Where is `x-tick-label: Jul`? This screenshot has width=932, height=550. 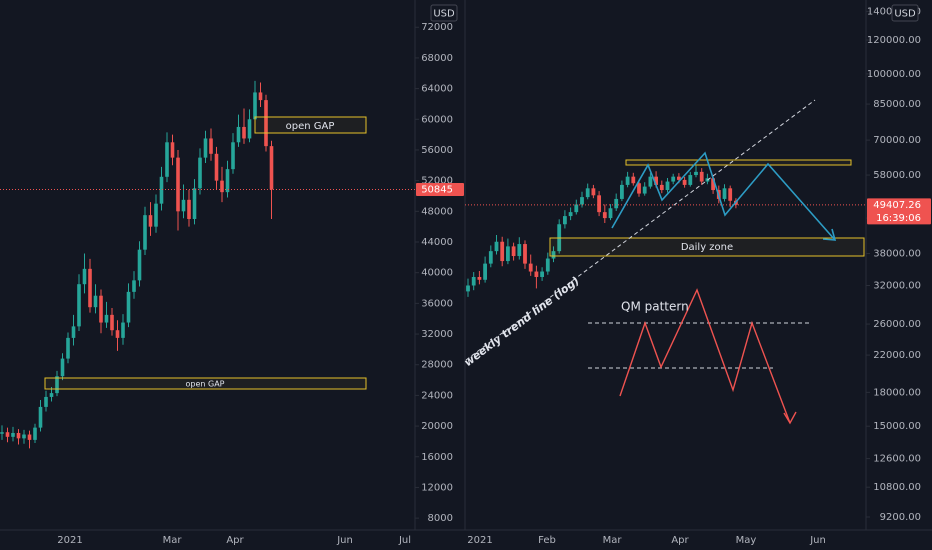 x-tick-label: Jul is located at coordinates (404, 540).